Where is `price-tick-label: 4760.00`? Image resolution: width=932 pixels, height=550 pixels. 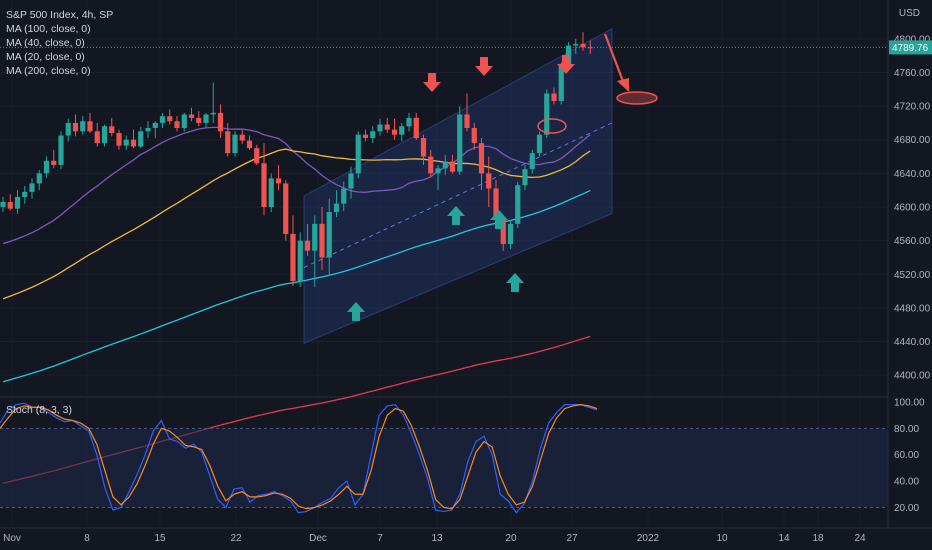
price-tick-label: 4760.00 is located at coordinates (912, 73).